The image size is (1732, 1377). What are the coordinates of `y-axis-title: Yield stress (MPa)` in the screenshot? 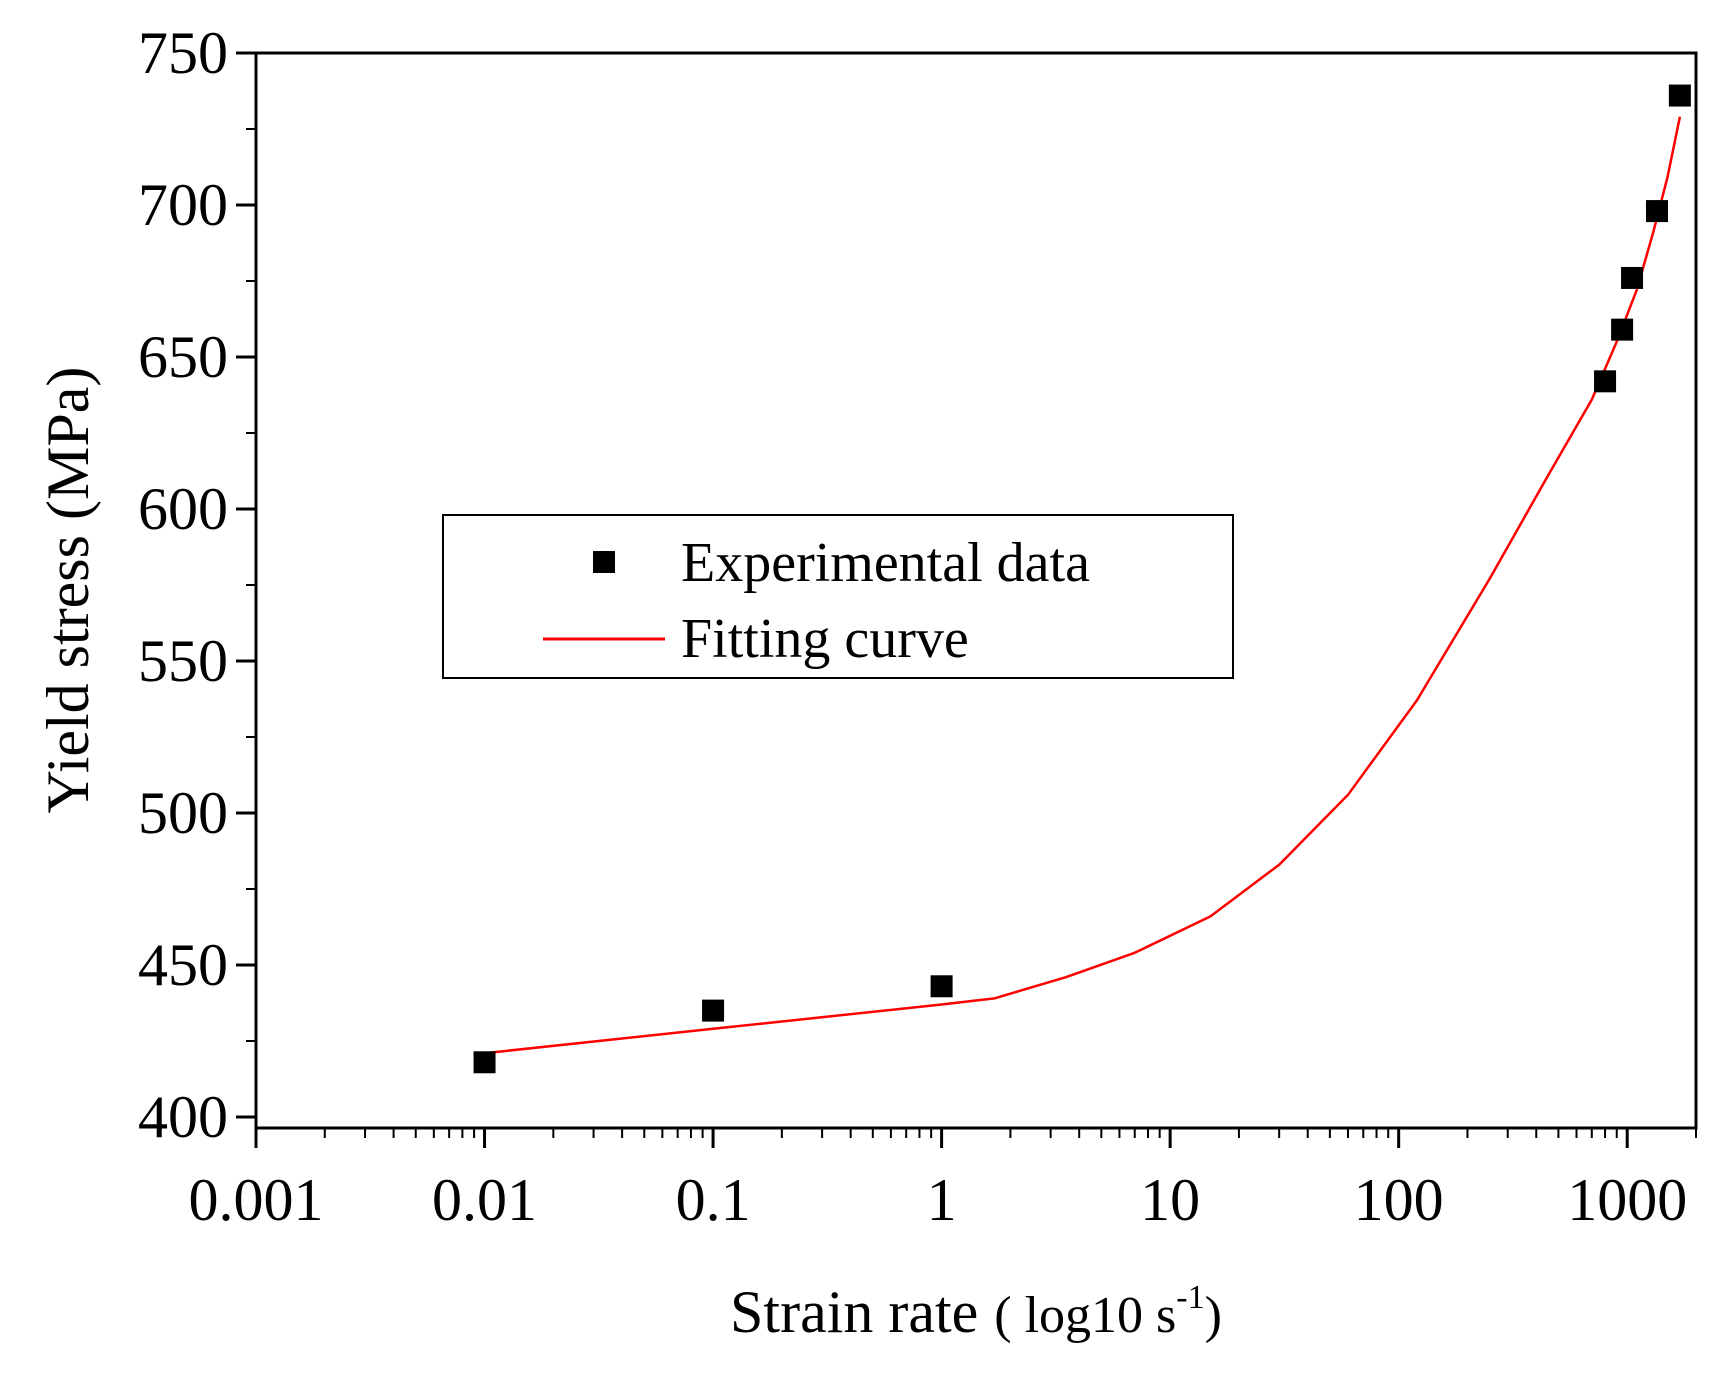 It's located at (68, 590).